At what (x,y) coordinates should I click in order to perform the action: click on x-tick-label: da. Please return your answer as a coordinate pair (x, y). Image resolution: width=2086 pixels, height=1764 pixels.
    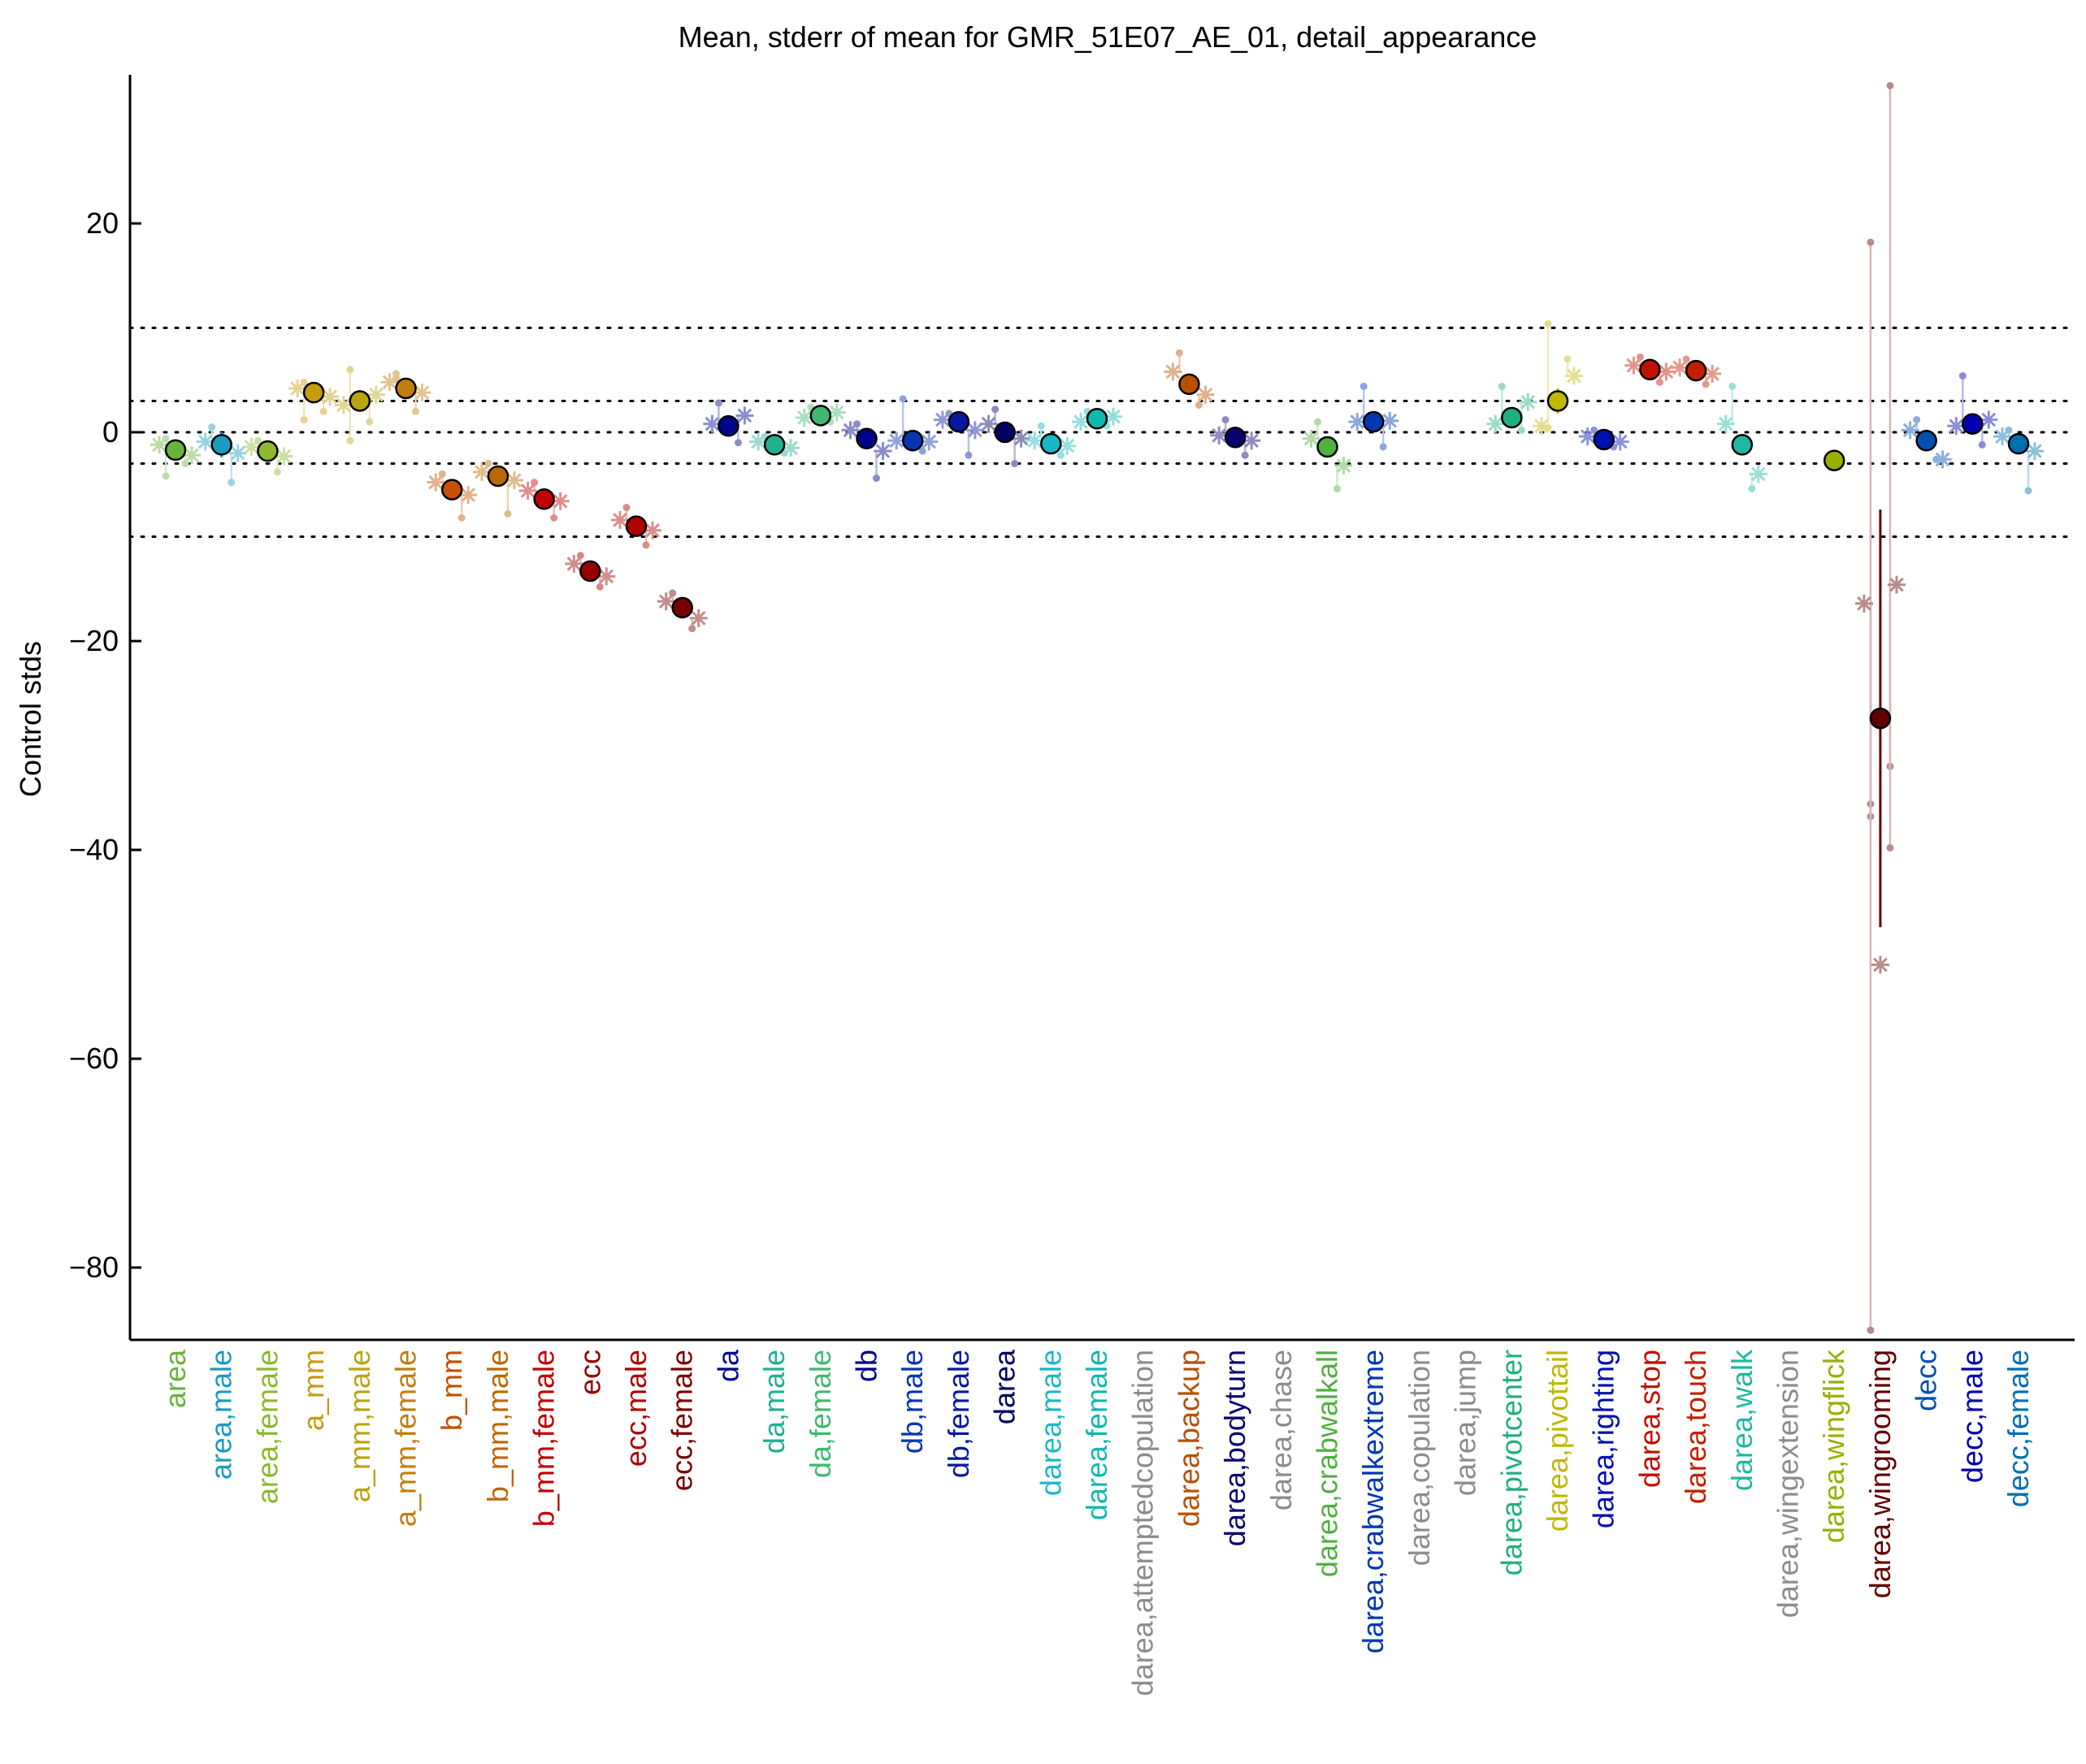
    Looking at the image, I should click on (727, 1365).